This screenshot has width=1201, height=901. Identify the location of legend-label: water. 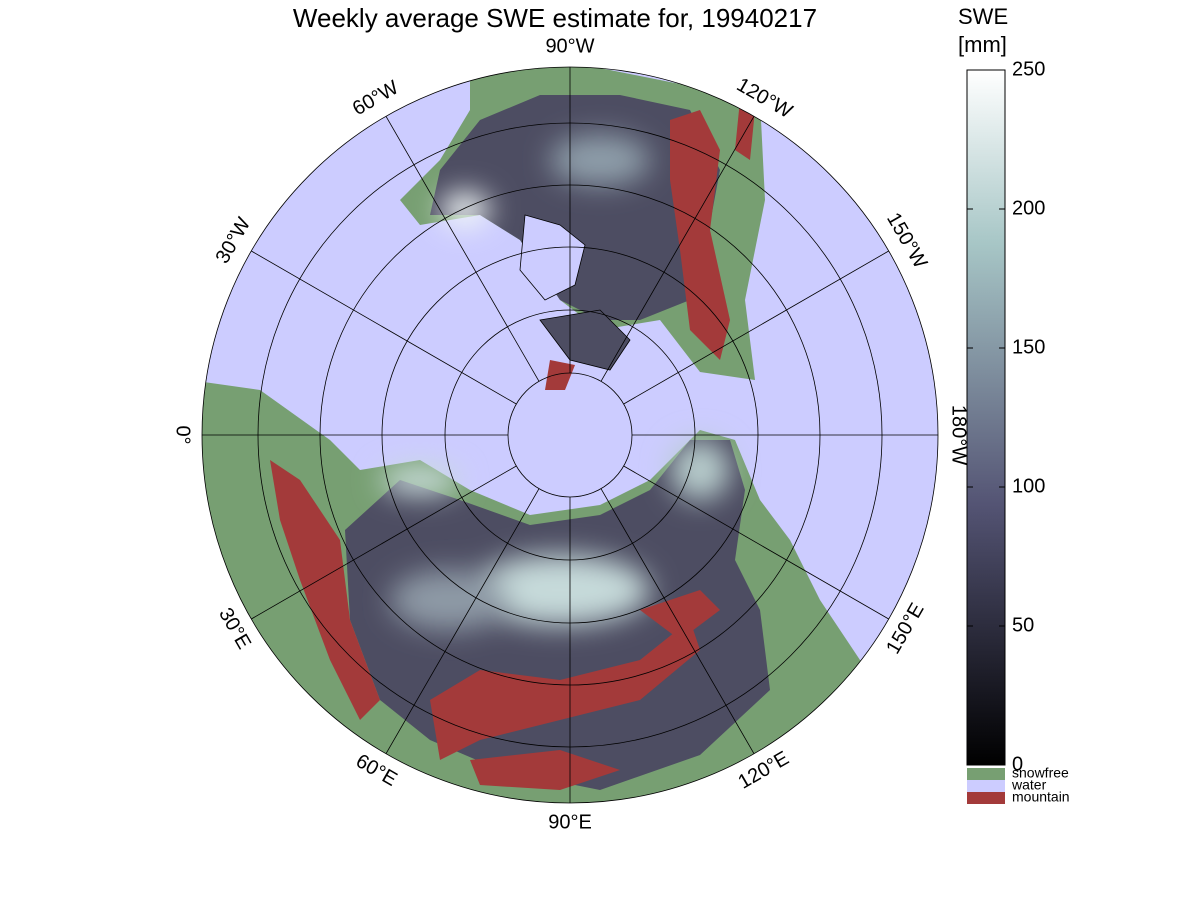
(1029, 785).